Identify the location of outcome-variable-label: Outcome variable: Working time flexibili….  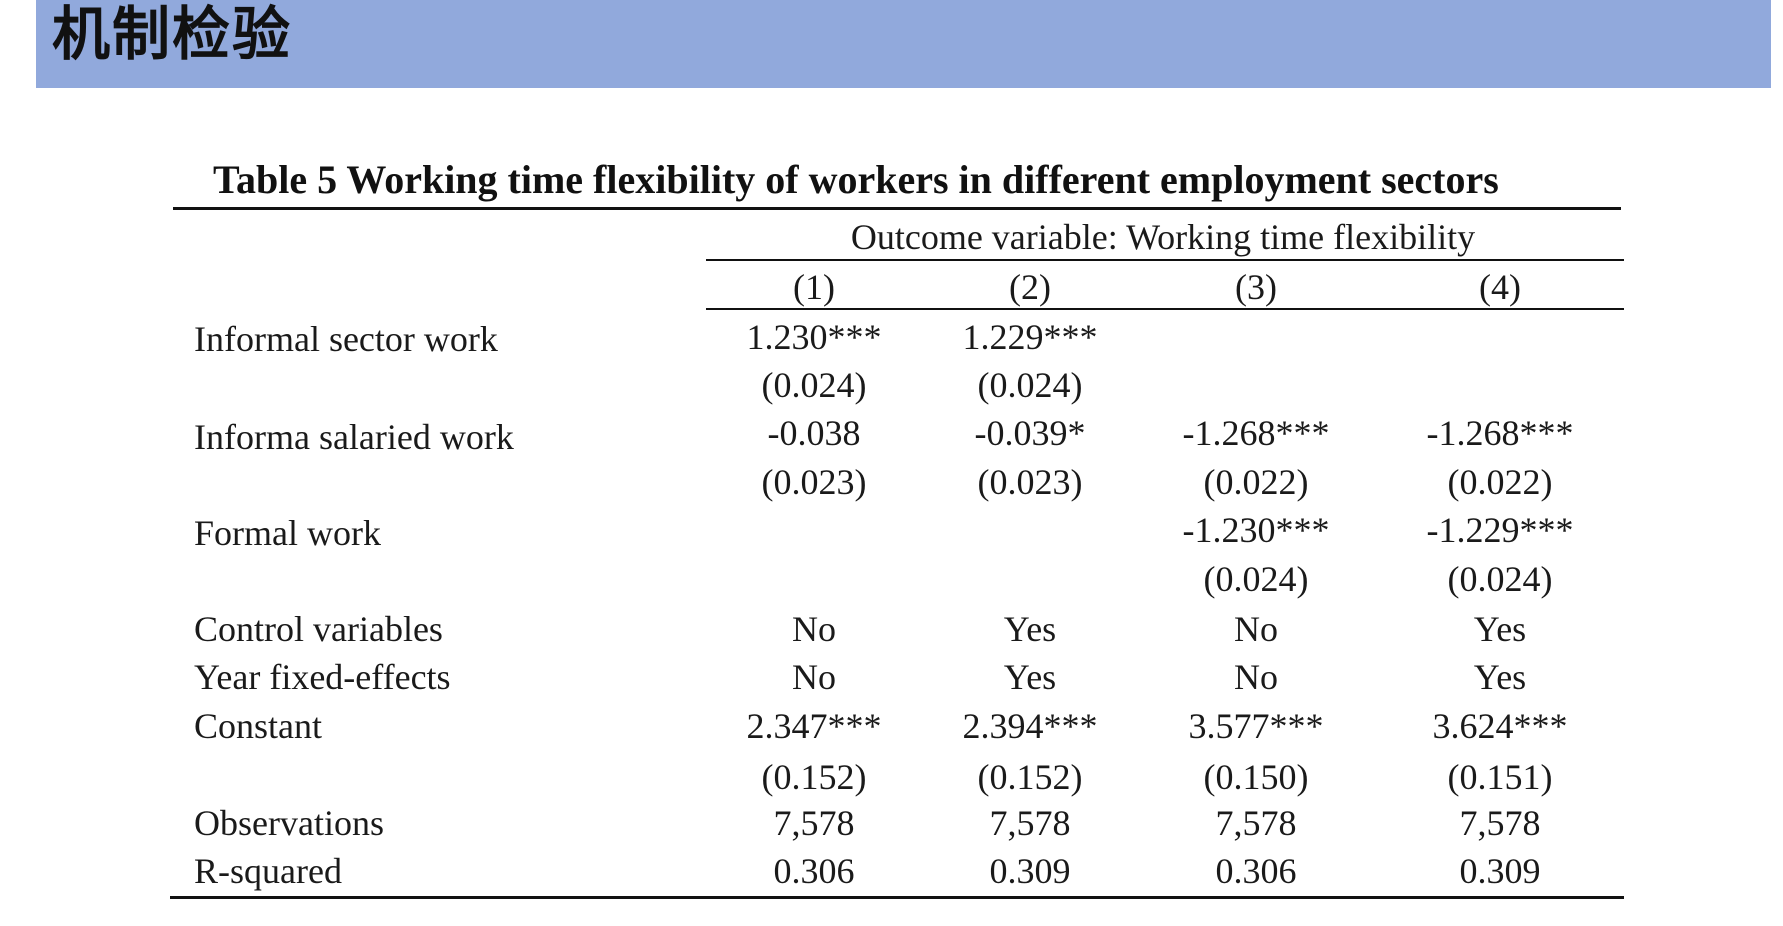
(1163, 237).